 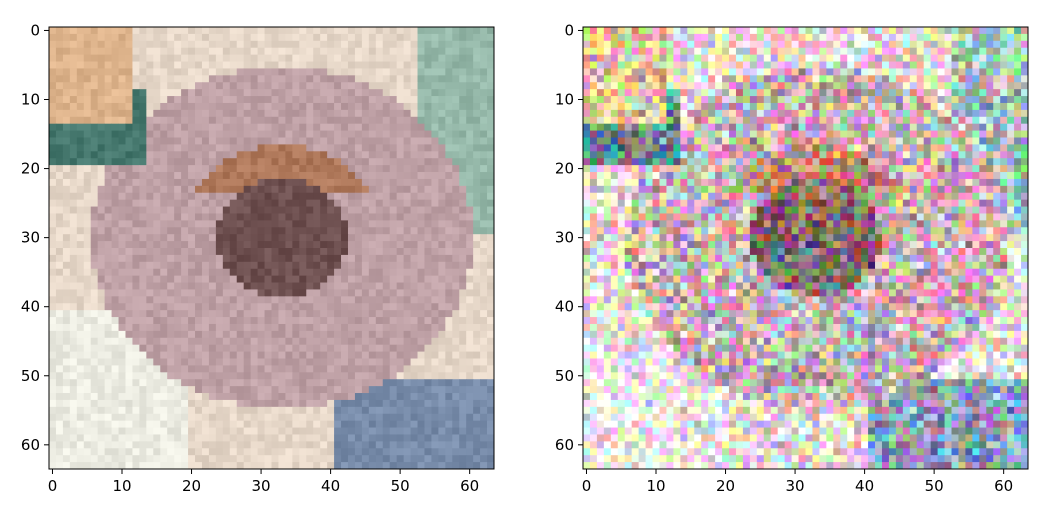 I want to click on x-tick-label-left-4: 40, so click(x=330, y=486).